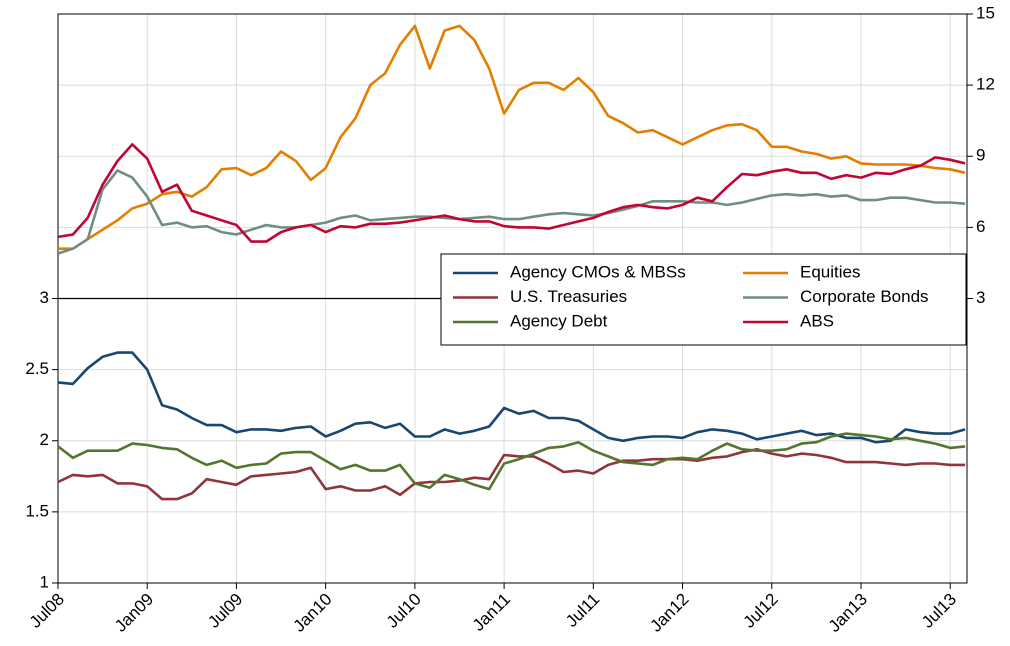 The width and height of the screenshot is (1010, 646). Describe the element at coordinates (44, 297) in the screenshot. I see `y-tick-label: 3` at that location.